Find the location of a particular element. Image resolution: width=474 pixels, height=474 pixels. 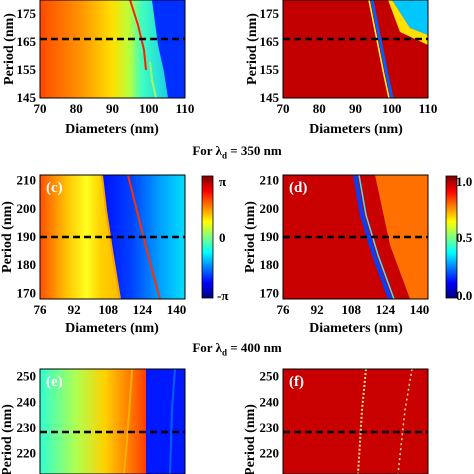

panel-b-ridge is located at coordinates (382, 49).